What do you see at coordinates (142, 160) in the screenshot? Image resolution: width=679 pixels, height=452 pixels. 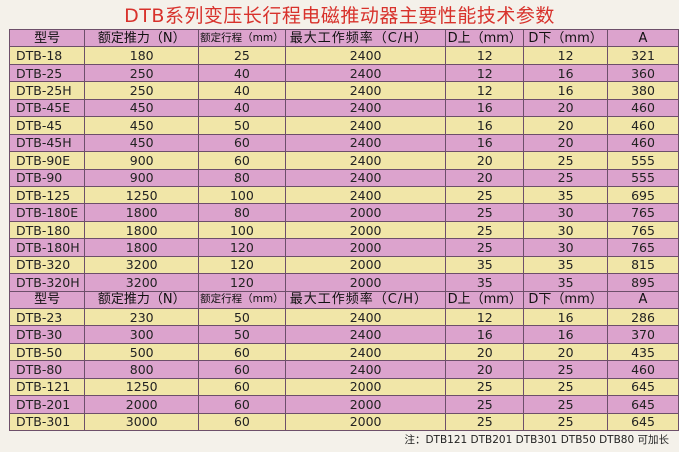 I see `value-cell: 900` at bounding box center [142, 160].